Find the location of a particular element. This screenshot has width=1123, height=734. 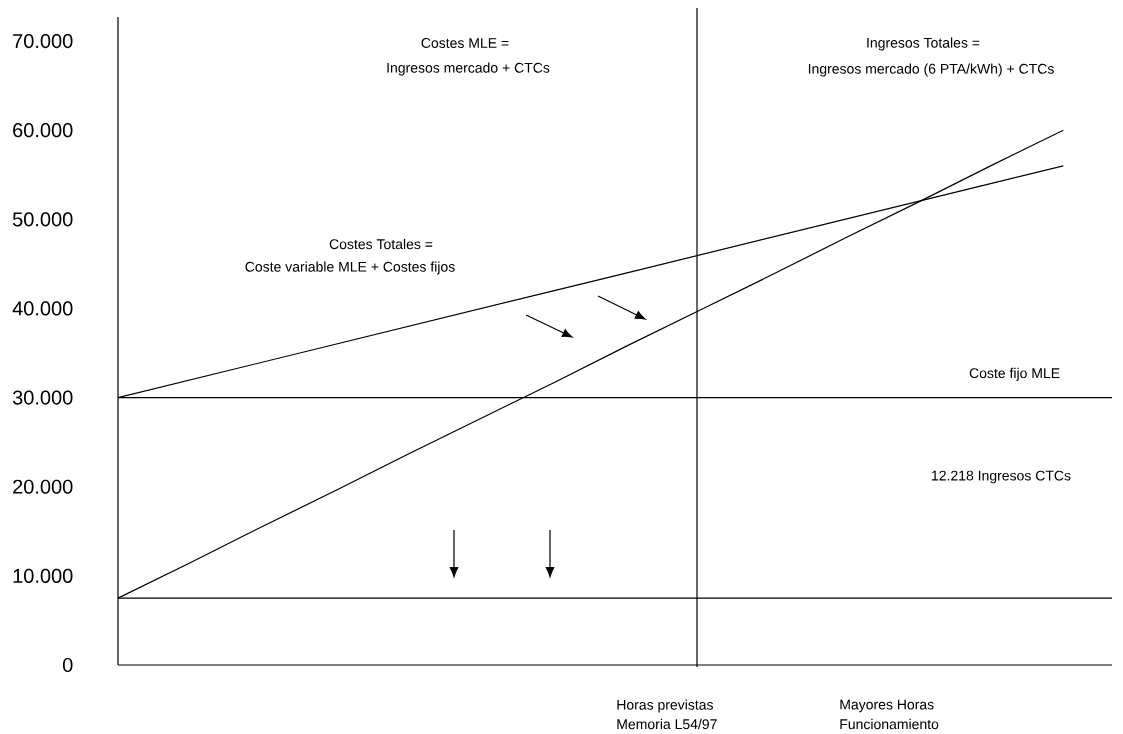

y-tick-label: 40.000 is located at coordinates (42, 308).